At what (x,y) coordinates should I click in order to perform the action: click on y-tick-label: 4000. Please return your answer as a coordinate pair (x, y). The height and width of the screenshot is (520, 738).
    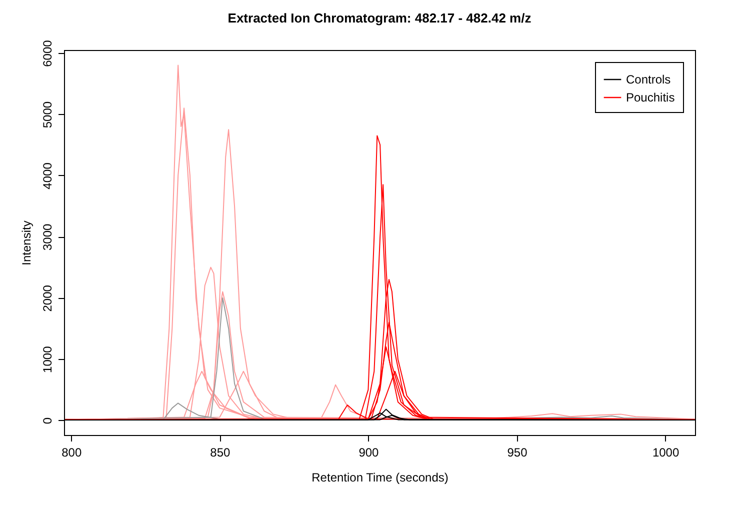
    Looking at the image, I should click on (47, 176).